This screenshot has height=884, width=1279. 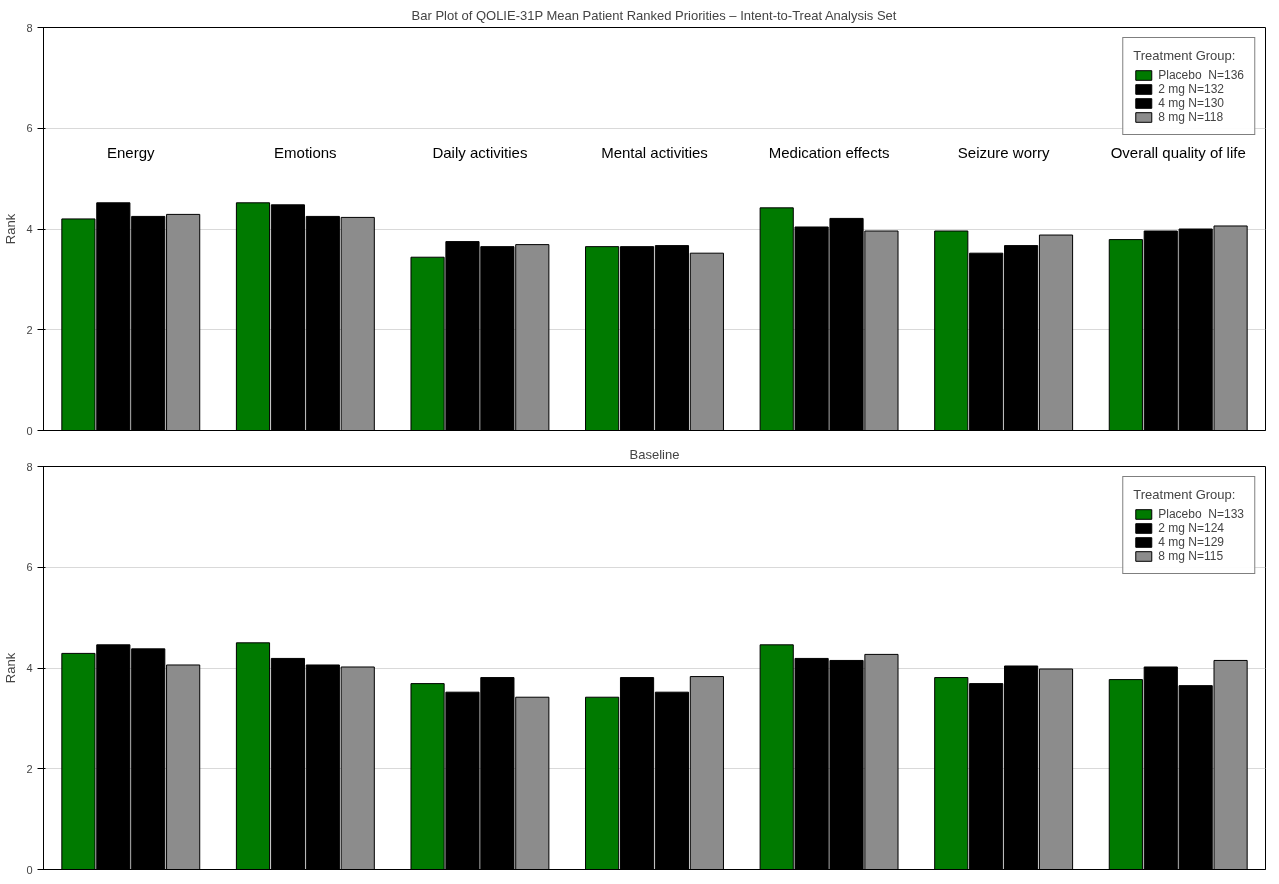 What do you see at coordinates (1201, 75) in the screenshot?
I see `legend-label: Placebo N=136` at bounding box center [1201, 75].